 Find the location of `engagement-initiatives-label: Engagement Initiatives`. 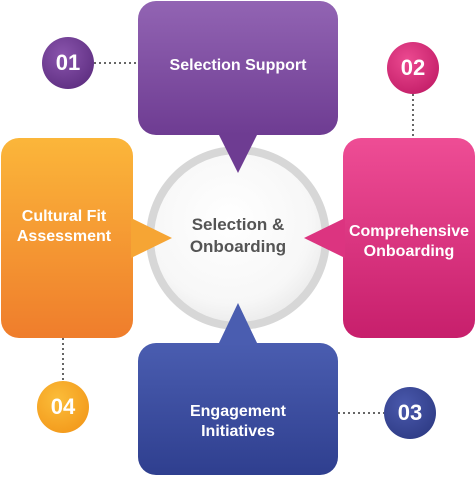

engagement-initiatives-label: Engagement Initiatives is located at coordinates (237, 421).